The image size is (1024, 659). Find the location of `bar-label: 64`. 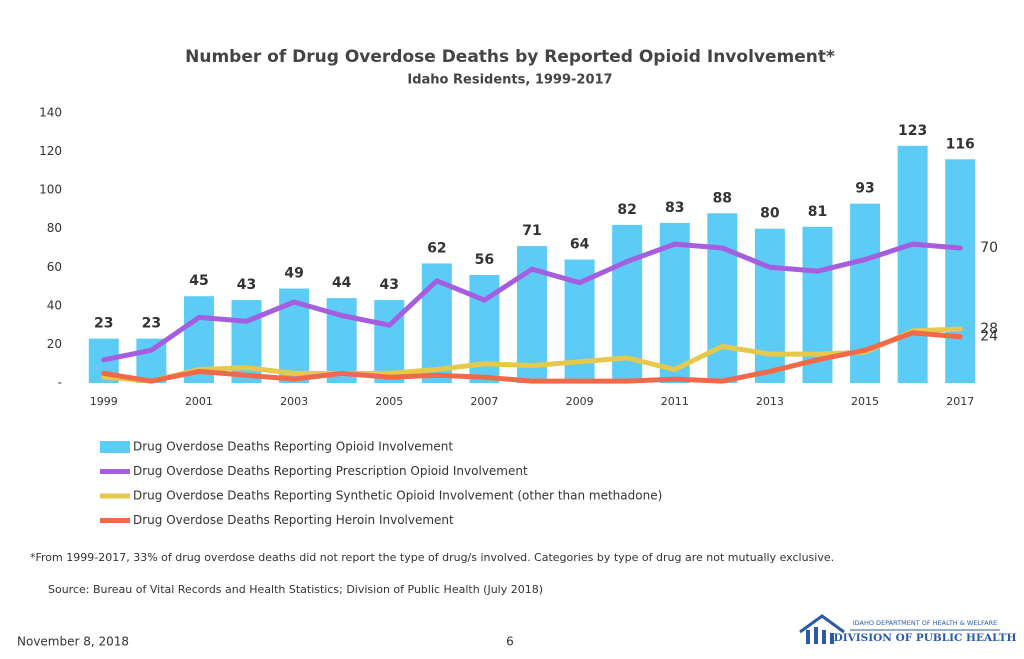

bar-label: 64 is located at coordinates (580, 245).